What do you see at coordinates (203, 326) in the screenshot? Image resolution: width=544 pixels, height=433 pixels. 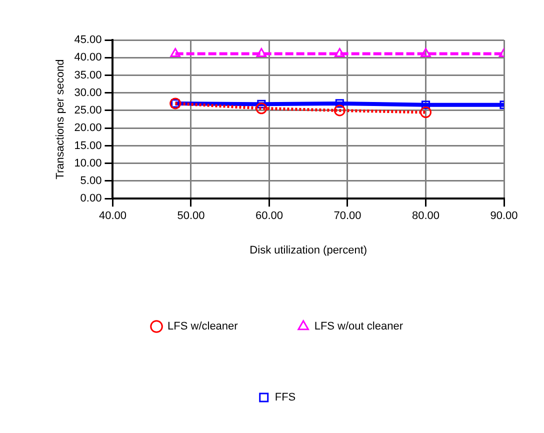 I see `legend-label: LFS w/cleaner` at bounding box center [203, 326].